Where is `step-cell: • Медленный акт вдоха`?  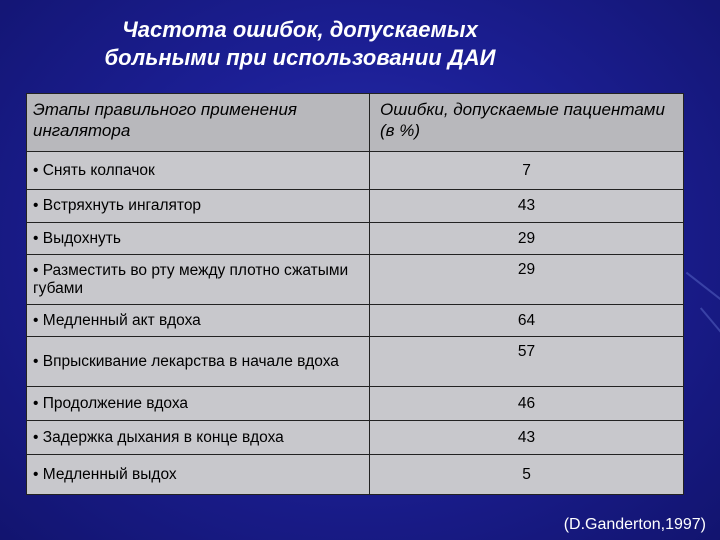
step-cell: • Медленный акт вдоха is located at coordinates (198, 320).